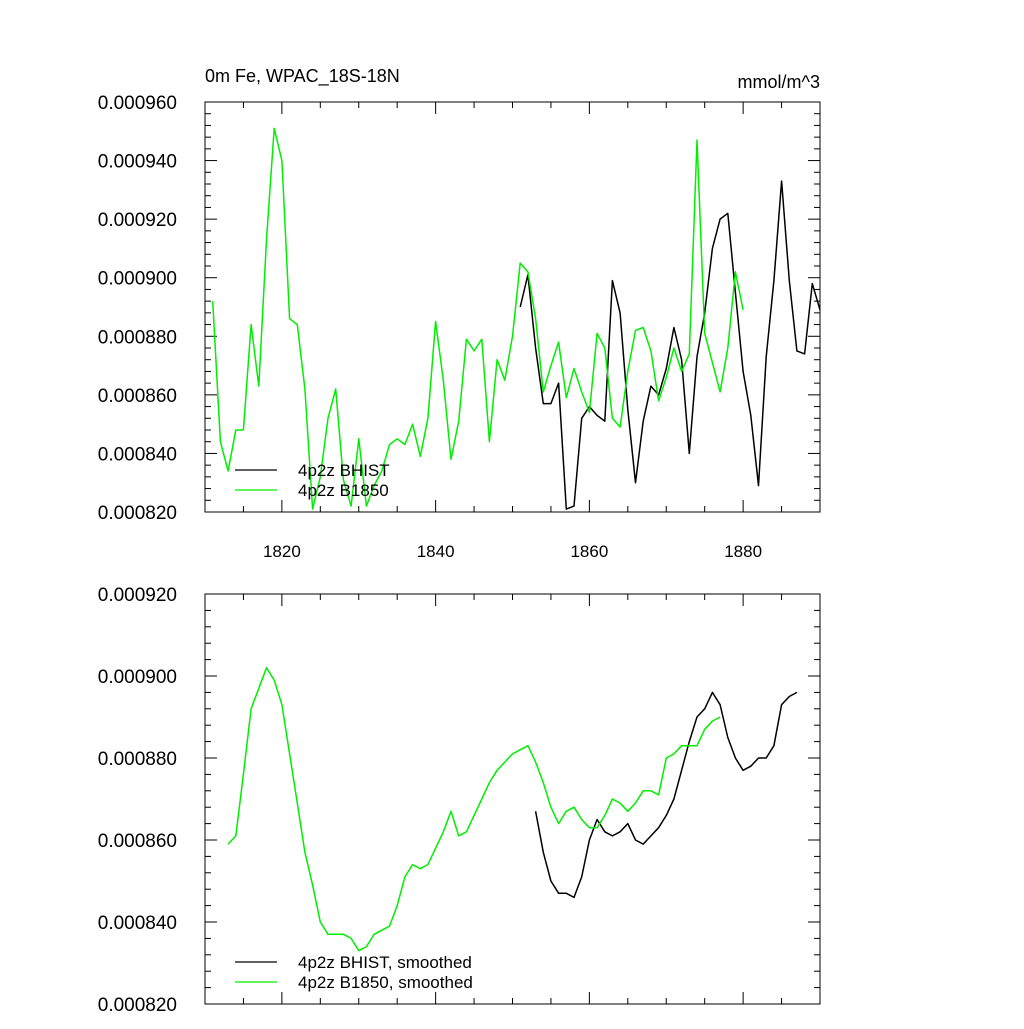  I want to click on top-legend: 4p2z BHIST 4p2z B1850, so click(312, 480).